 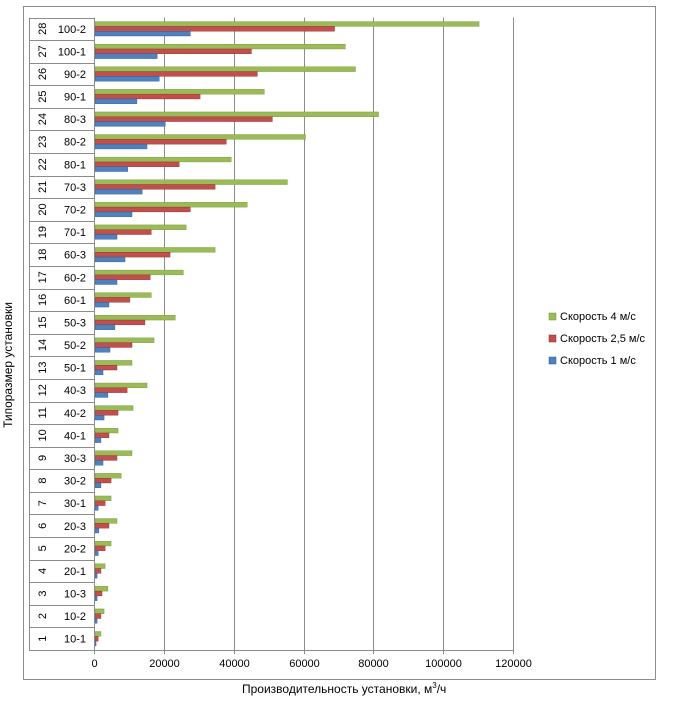 What do you see at coordinates (43, 74) in the screenshot?
I see `category-number: 26` at bounding box center [43, 74].